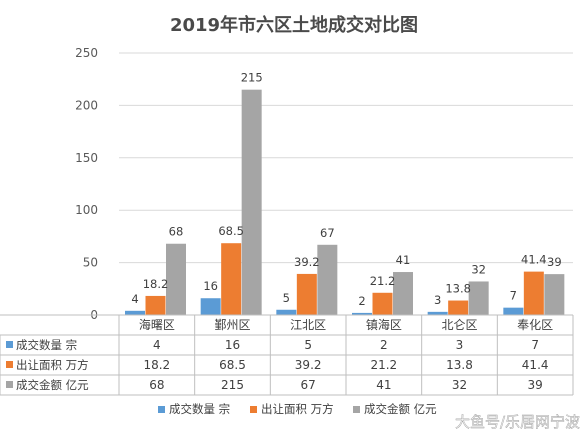 Image resolution: width=588 pixels, height=440 pixels. Describe the element at coordinates (308, 365) in the screenshot. I see `table-cell: 39.2` at that location.